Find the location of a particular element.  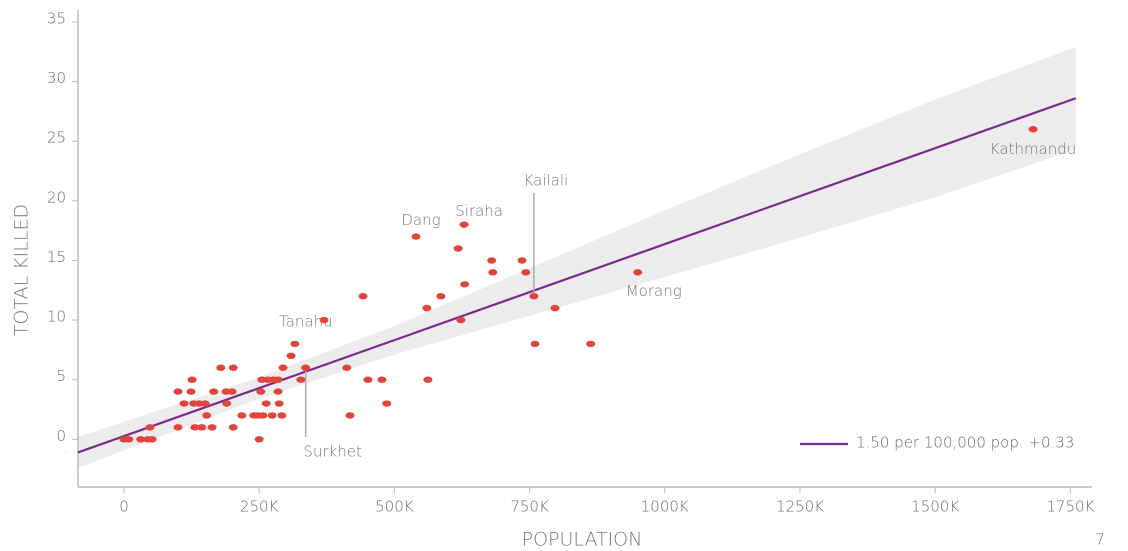

point-label: Tanahu is located at coordinates (306, 321).